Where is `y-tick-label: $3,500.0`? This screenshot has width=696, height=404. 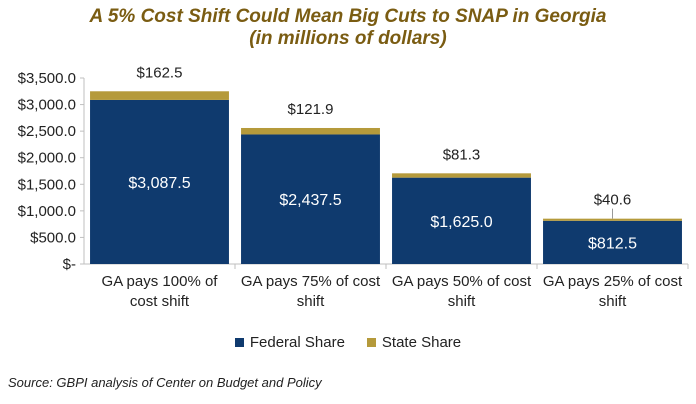 y-tick-label: $3,500.0 is located at coordinates (47, 78).